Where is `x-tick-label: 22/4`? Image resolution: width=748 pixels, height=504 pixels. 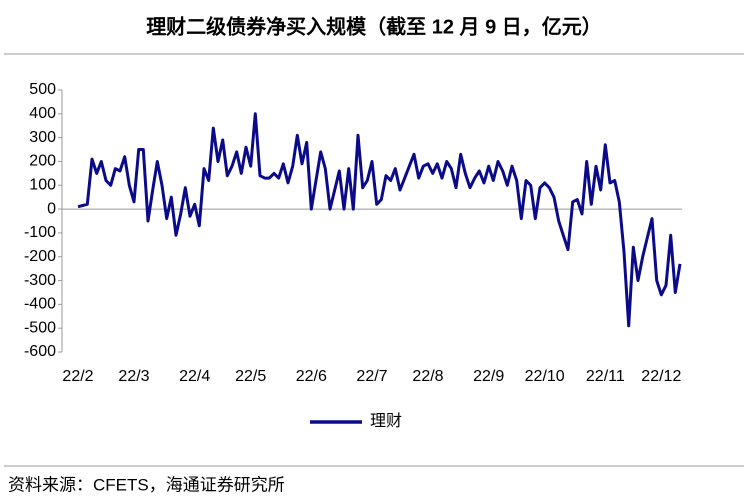
x-tick-label: 22/4 is located at coordinates (194, 376).